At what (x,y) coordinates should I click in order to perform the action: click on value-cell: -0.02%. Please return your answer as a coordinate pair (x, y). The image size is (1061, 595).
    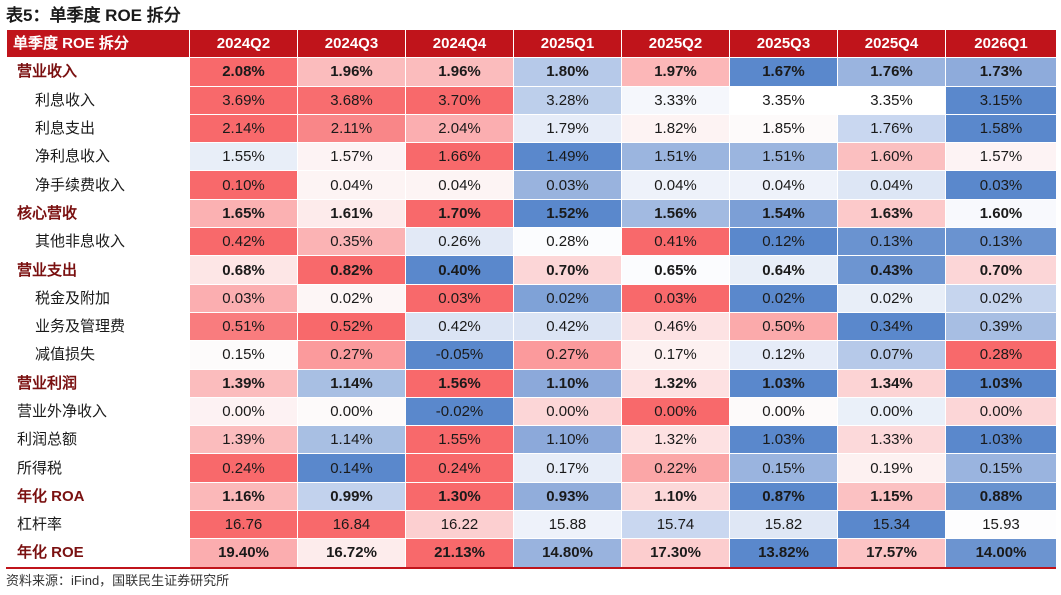
    Looking at the image, I should click on (459, 411).